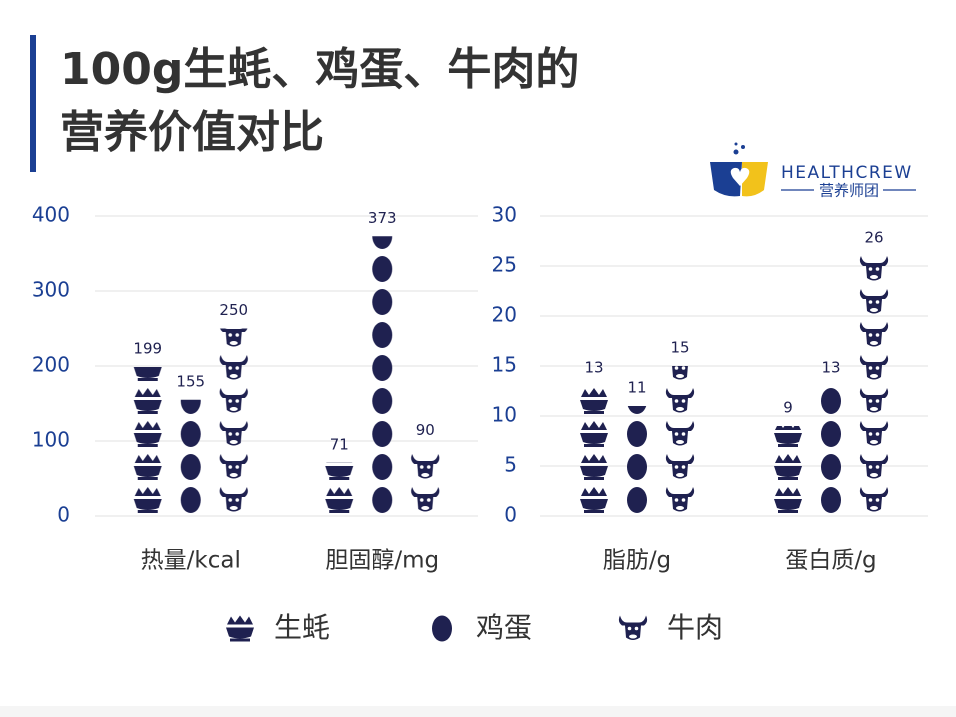  Describe the element at coordinates (679, 348) in the screenshot. I see `value-label: 15` at that location.